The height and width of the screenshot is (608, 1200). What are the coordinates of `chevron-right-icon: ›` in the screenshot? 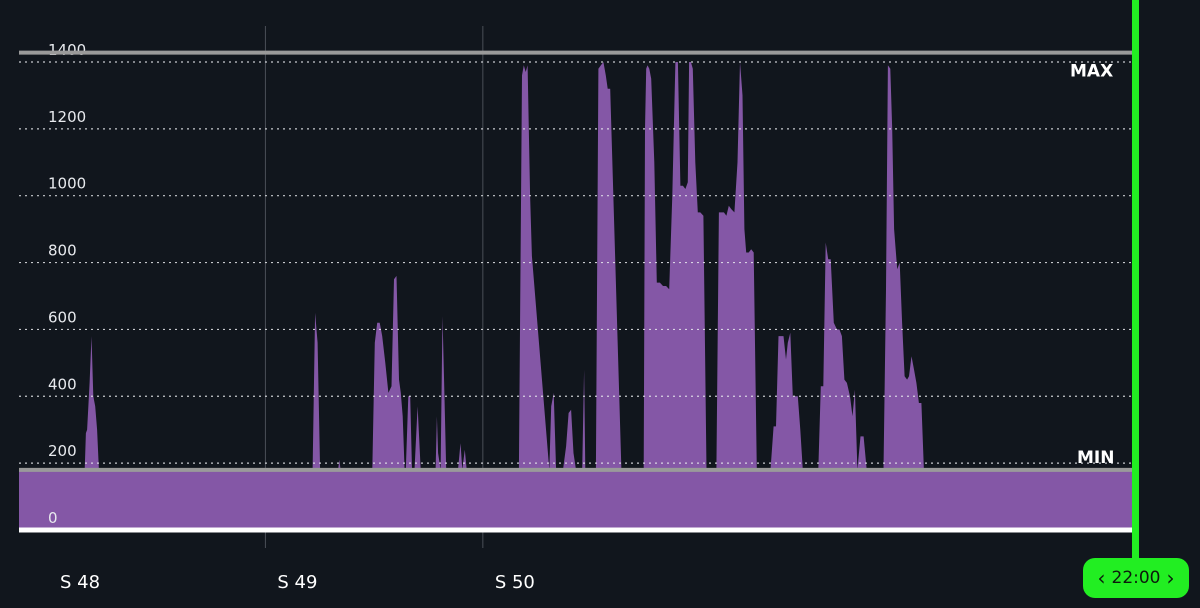 It's located at (1170, 578).